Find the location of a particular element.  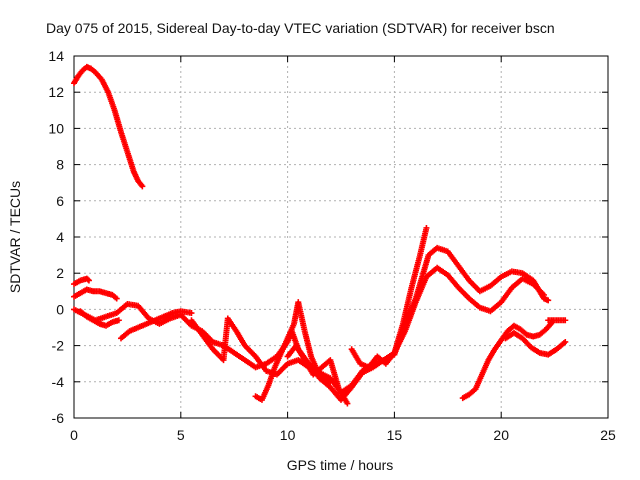

y-tick-label: -6 is located at coordinates (58, 418).